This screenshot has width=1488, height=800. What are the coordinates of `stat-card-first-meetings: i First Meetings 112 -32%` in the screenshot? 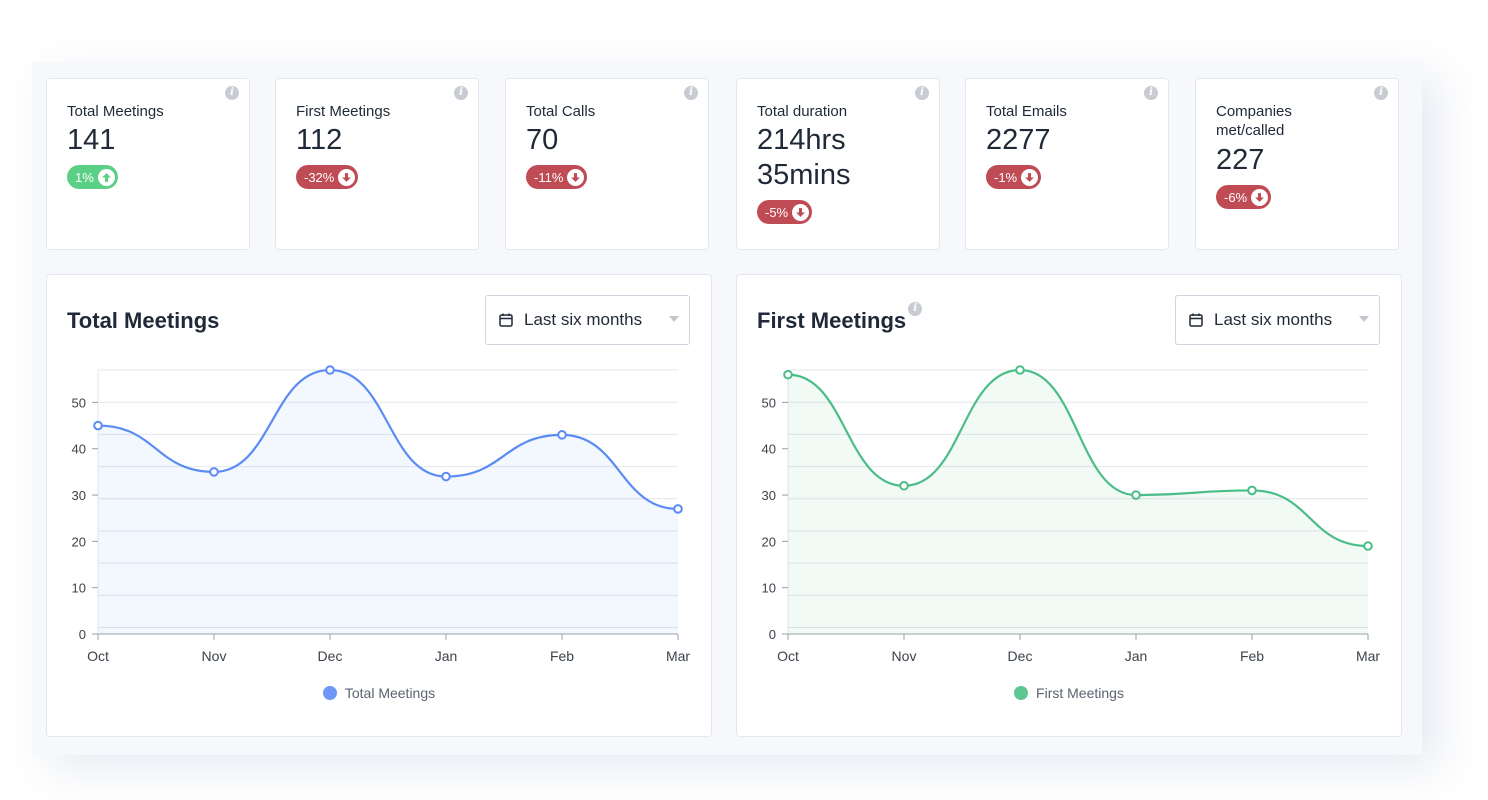 It's located at (377, 164).